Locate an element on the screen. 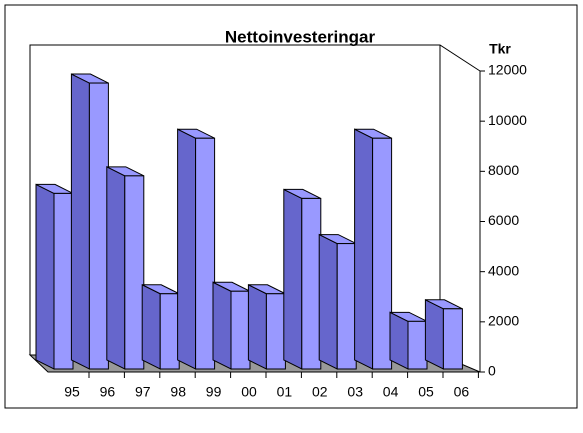  x-tick-label: 95 is located at coordinates (72, 392).